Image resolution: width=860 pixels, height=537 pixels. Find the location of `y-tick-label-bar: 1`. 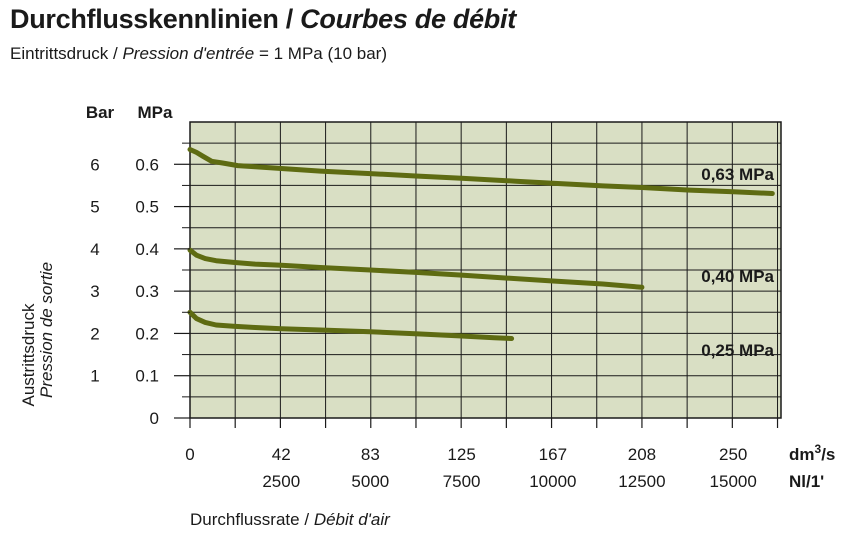

y-tick-label-bar: 1 is located at coordinates (94, 376).